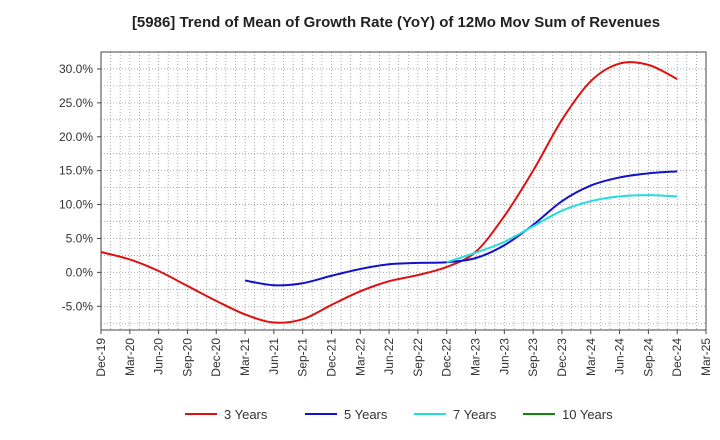 This screenshot has width=720, height=440. I want to click on x-tick-label: Dec-19, so click(101, 357).